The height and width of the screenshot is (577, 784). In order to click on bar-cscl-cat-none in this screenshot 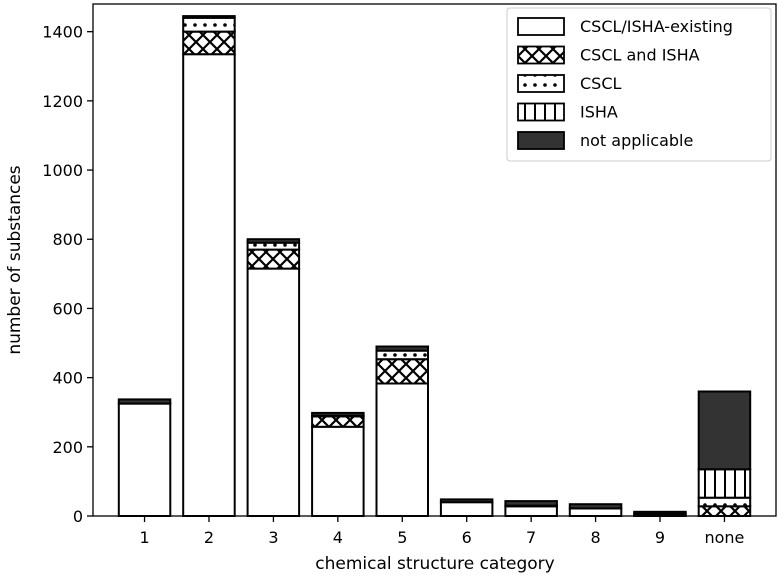, I will do `click(724, 502)`.